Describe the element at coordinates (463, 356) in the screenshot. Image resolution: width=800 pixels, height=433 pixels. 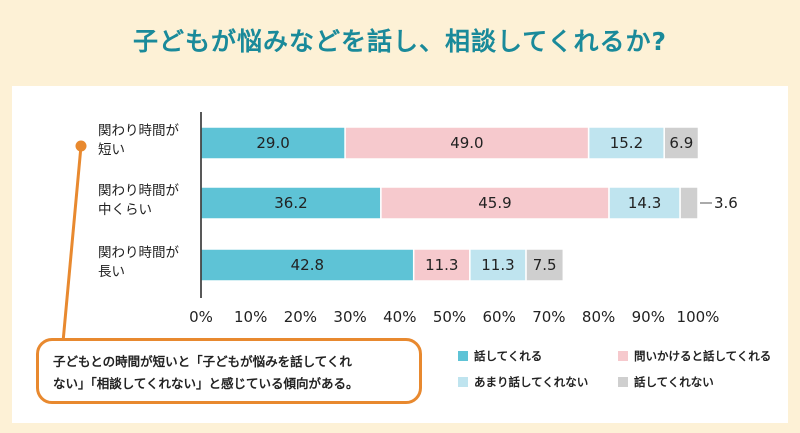
I see `legend-swatch-talks` at that location.